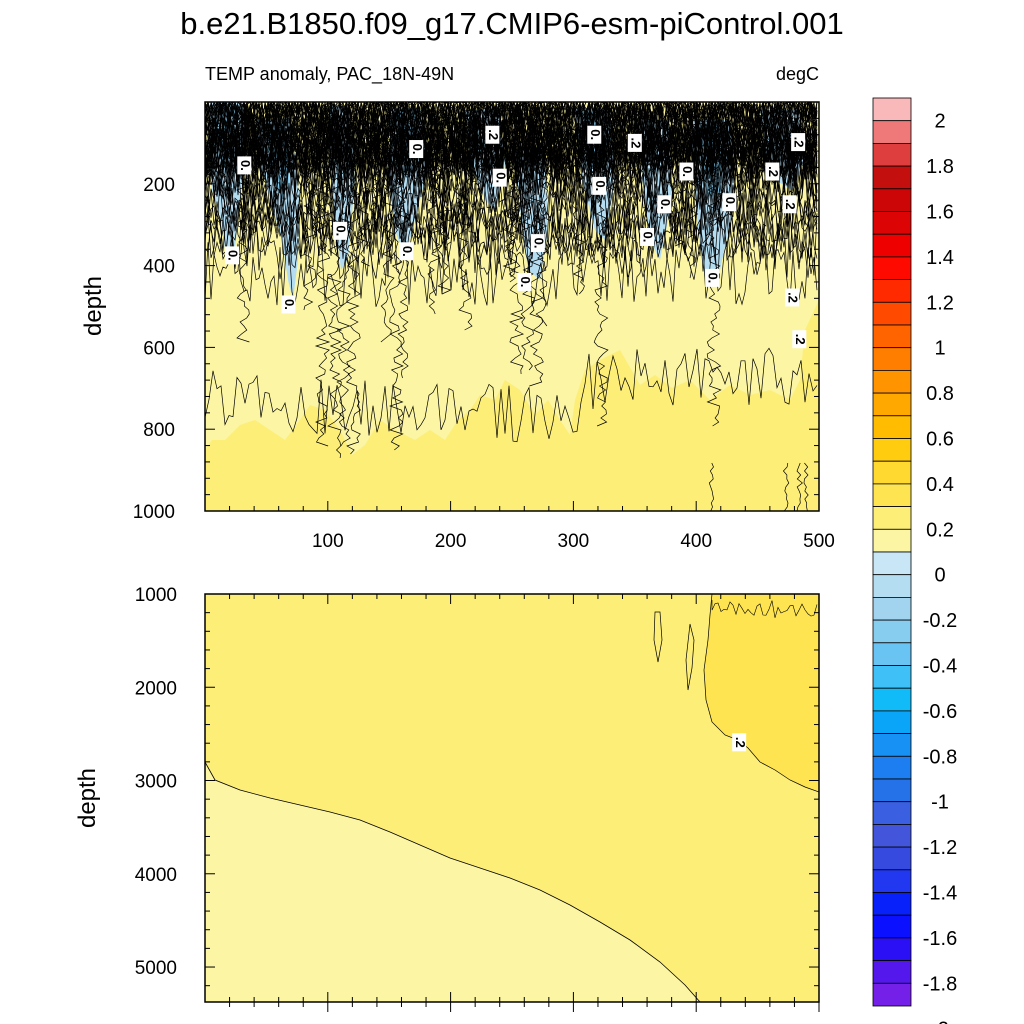  Describe the element at coordinates (939, 576) in the screenshot. I see `colorbar-label: 0` at that location.